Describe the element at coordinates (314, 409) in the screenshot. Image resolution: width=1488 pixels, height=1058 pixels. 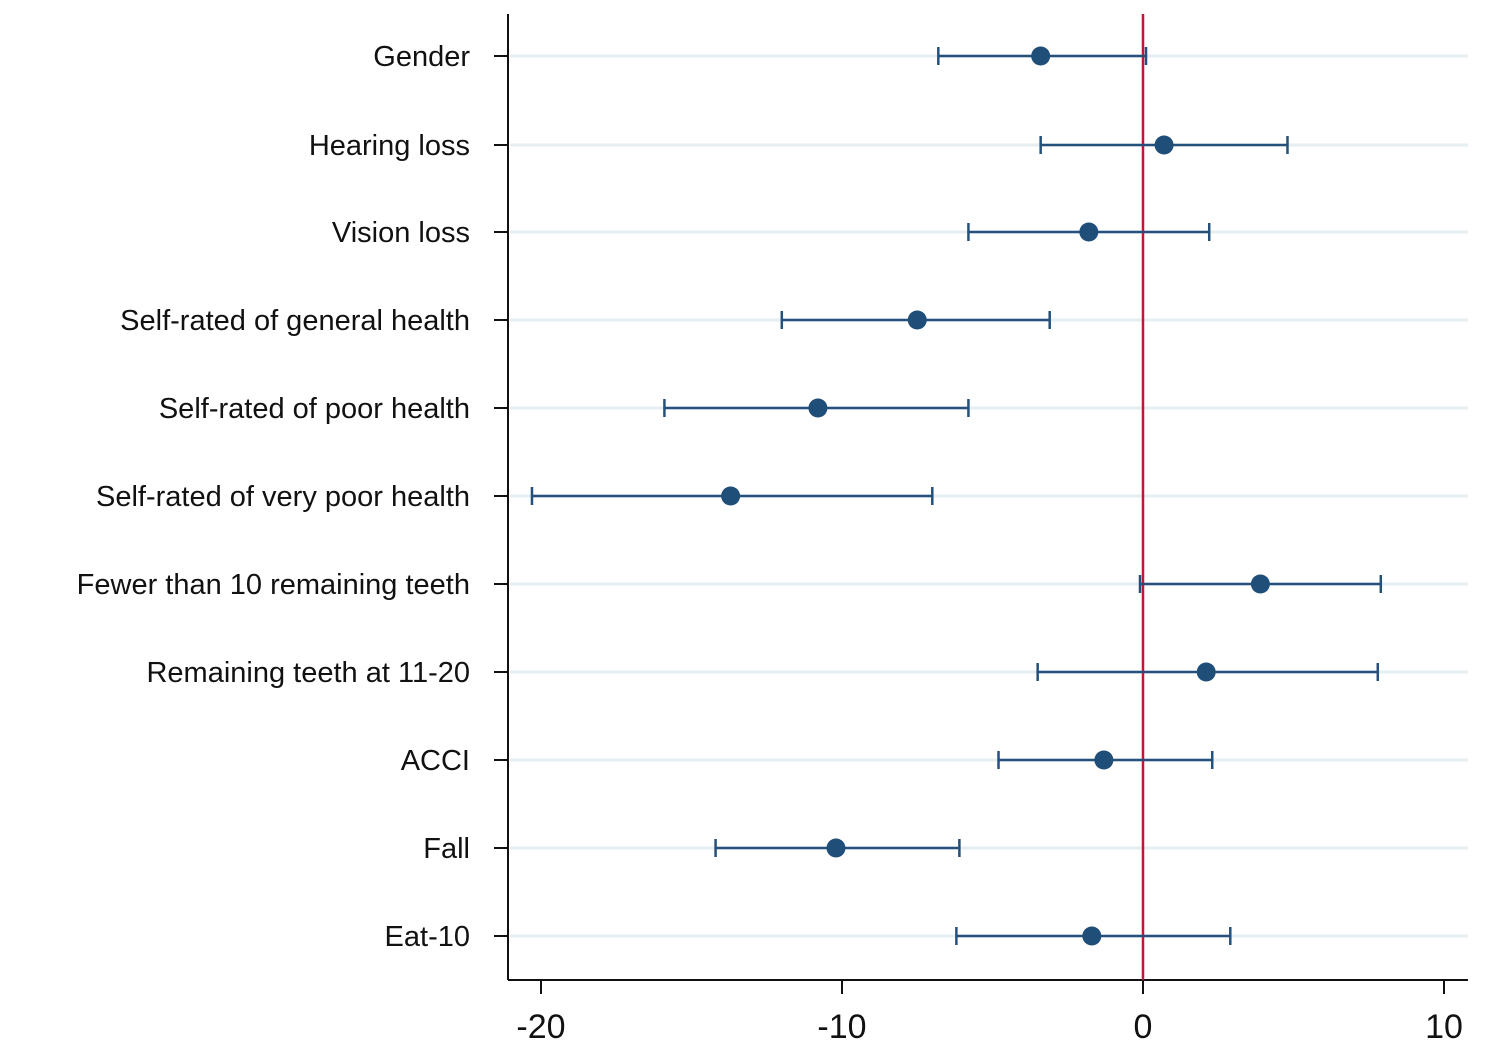
I see `category-label-self-rated-of-poor-health: Self-rated of poor health` at that location.